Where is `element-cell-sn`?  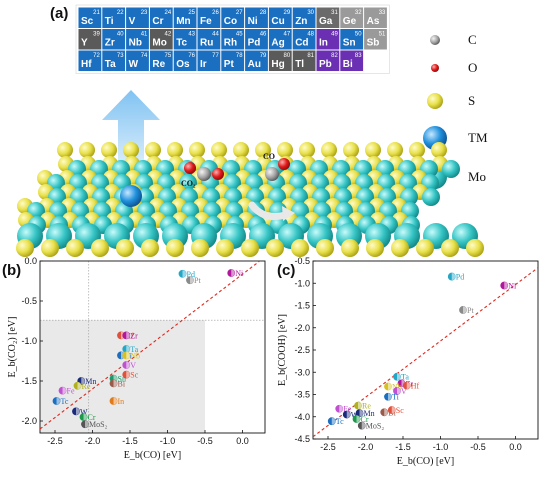
element-cell-sn is located at coordinates (352, 39).